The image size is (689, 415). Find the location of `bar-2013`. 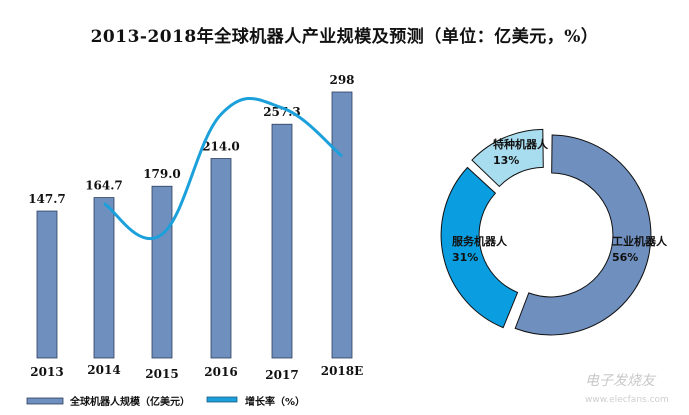

bar-2013 is located at coordinates (47, 284).